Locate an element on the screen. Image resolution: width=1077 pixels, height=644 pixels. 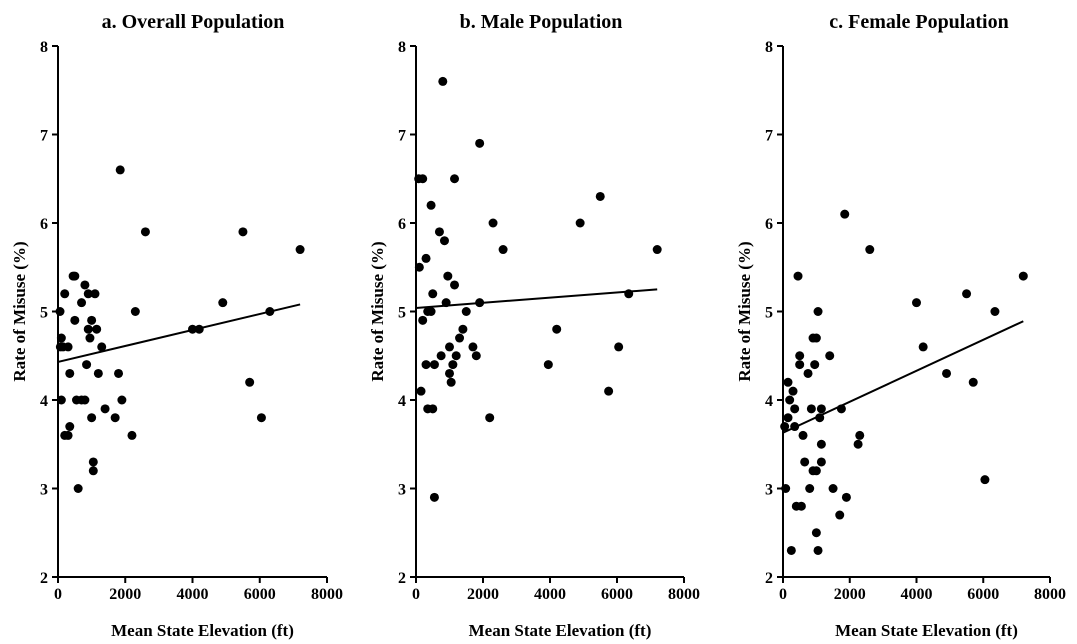
panel-title: b. Male Population is located at coordinates (541, 22).